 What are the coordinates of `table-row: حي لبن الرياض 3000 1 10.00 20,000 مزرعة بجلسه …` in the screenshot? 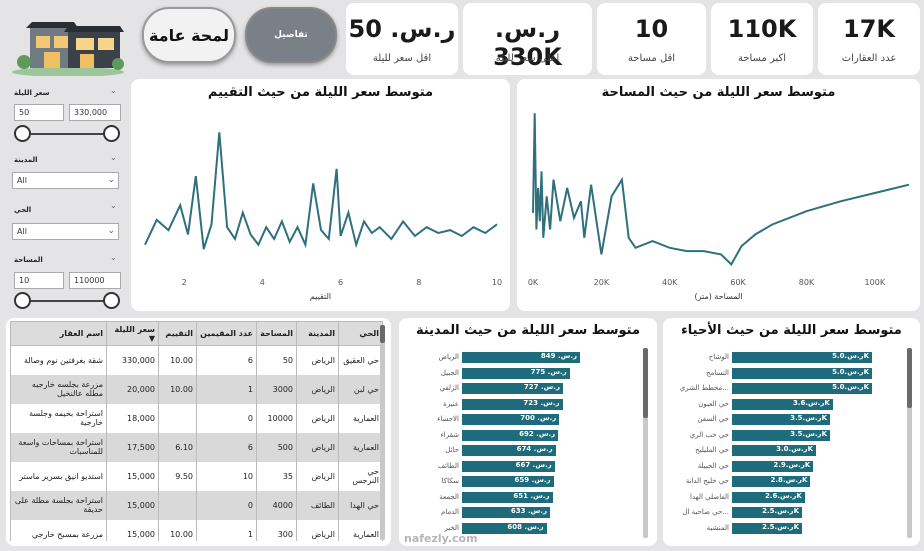 It's located at (196, 389).